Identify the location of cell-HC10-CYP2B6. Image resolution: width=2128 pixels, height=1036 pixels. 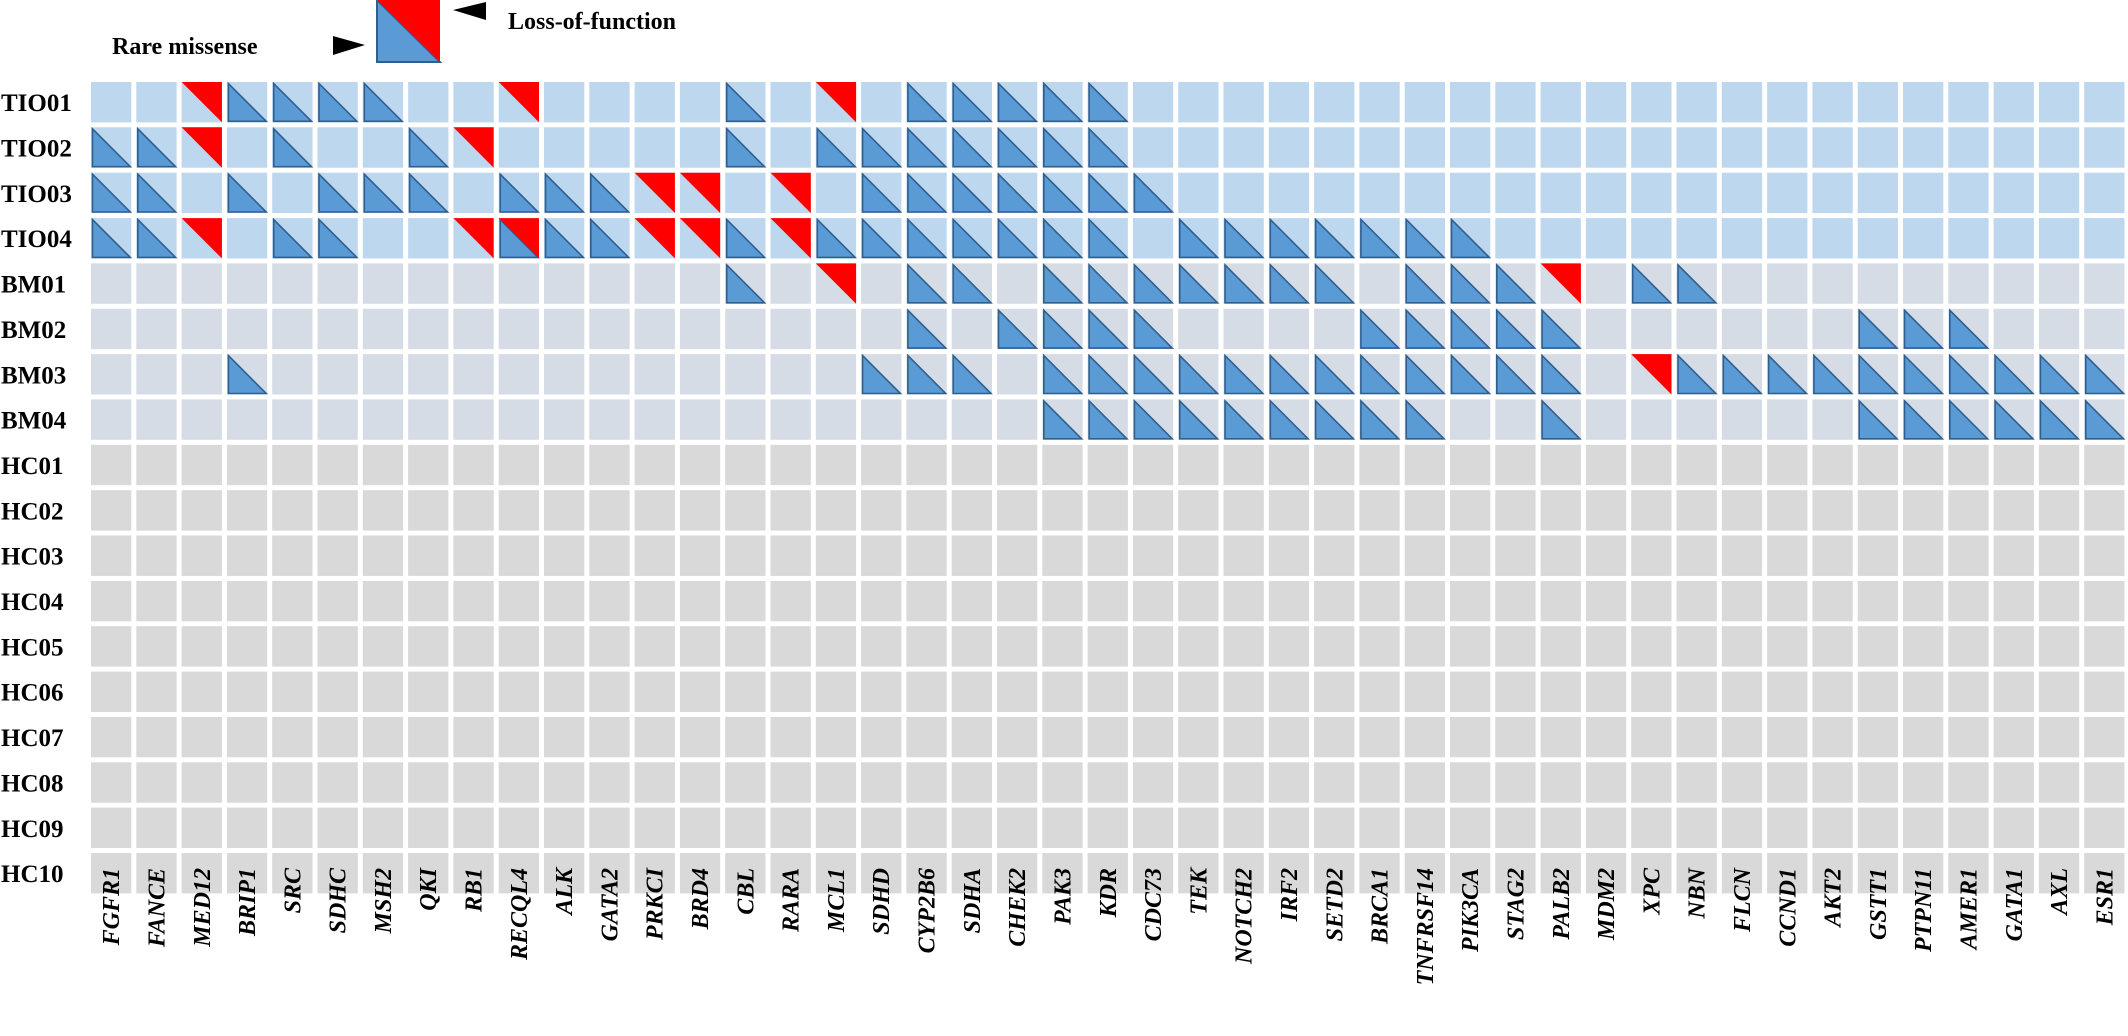
(926, 873).